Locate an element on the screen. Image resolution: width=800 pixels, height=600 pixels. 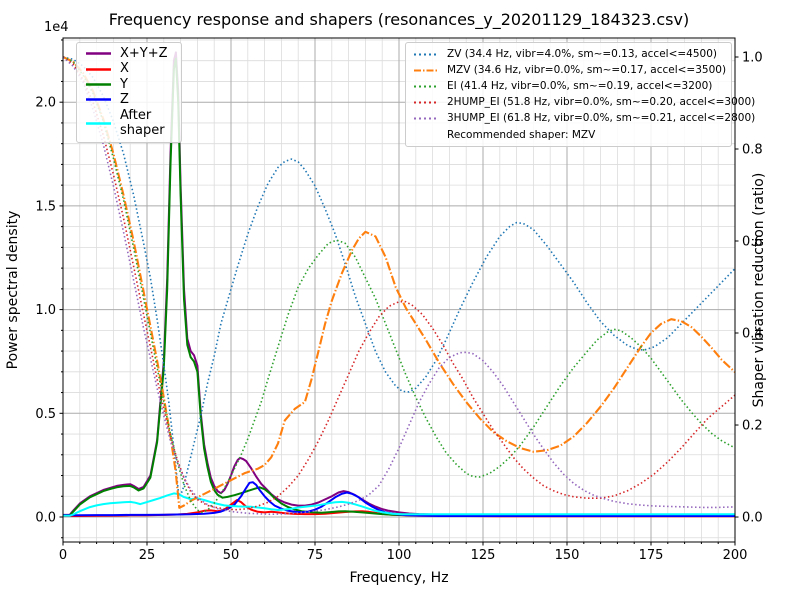
legend-label-after-shaper: After shaper is located at coordinates (142, 123).